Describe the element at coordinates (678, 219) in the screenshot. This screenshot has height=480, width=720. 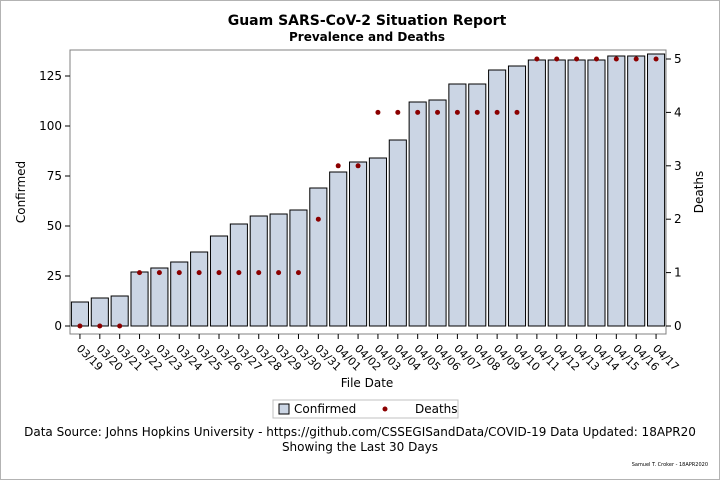
I see `y2-tick-label: 2` at that location.